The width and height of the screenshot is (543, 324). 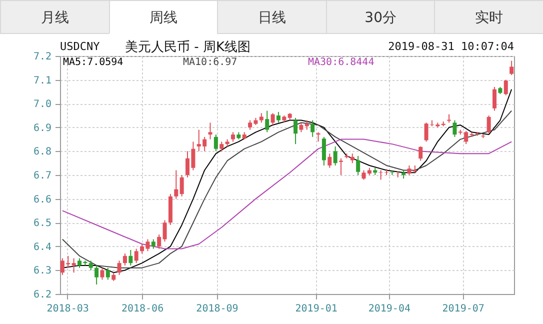 What do you see at coordinates (210, 62) in the screenshot?
I see `text: MA10:6.97` at bounding box center [210, 62].